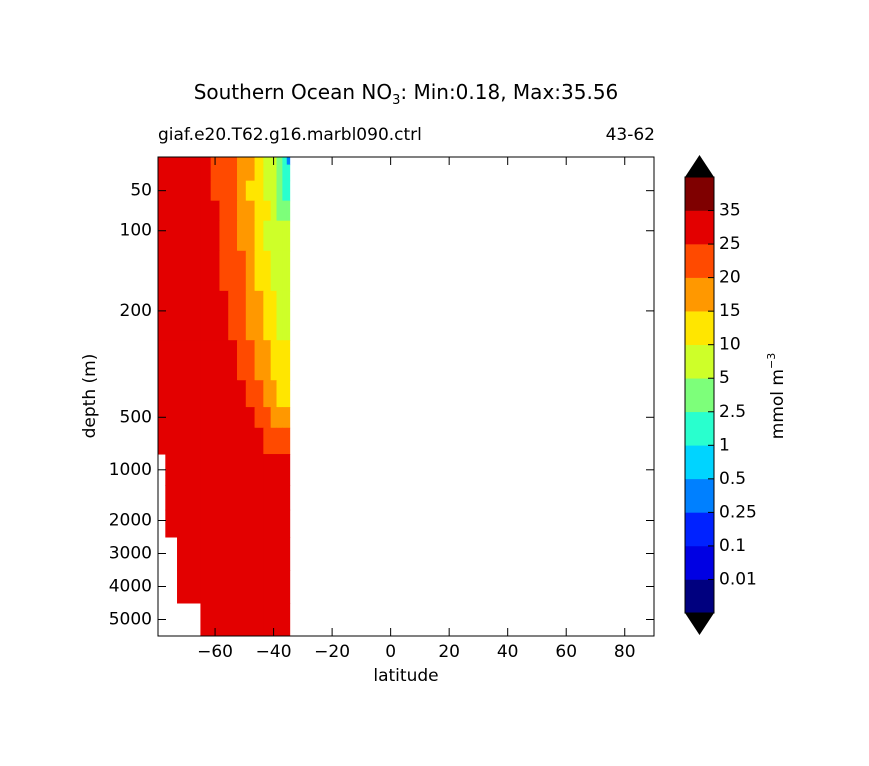 The image size is (869, 766). I want to click on title-main: Southern Ocean NO, so click(293, 92).